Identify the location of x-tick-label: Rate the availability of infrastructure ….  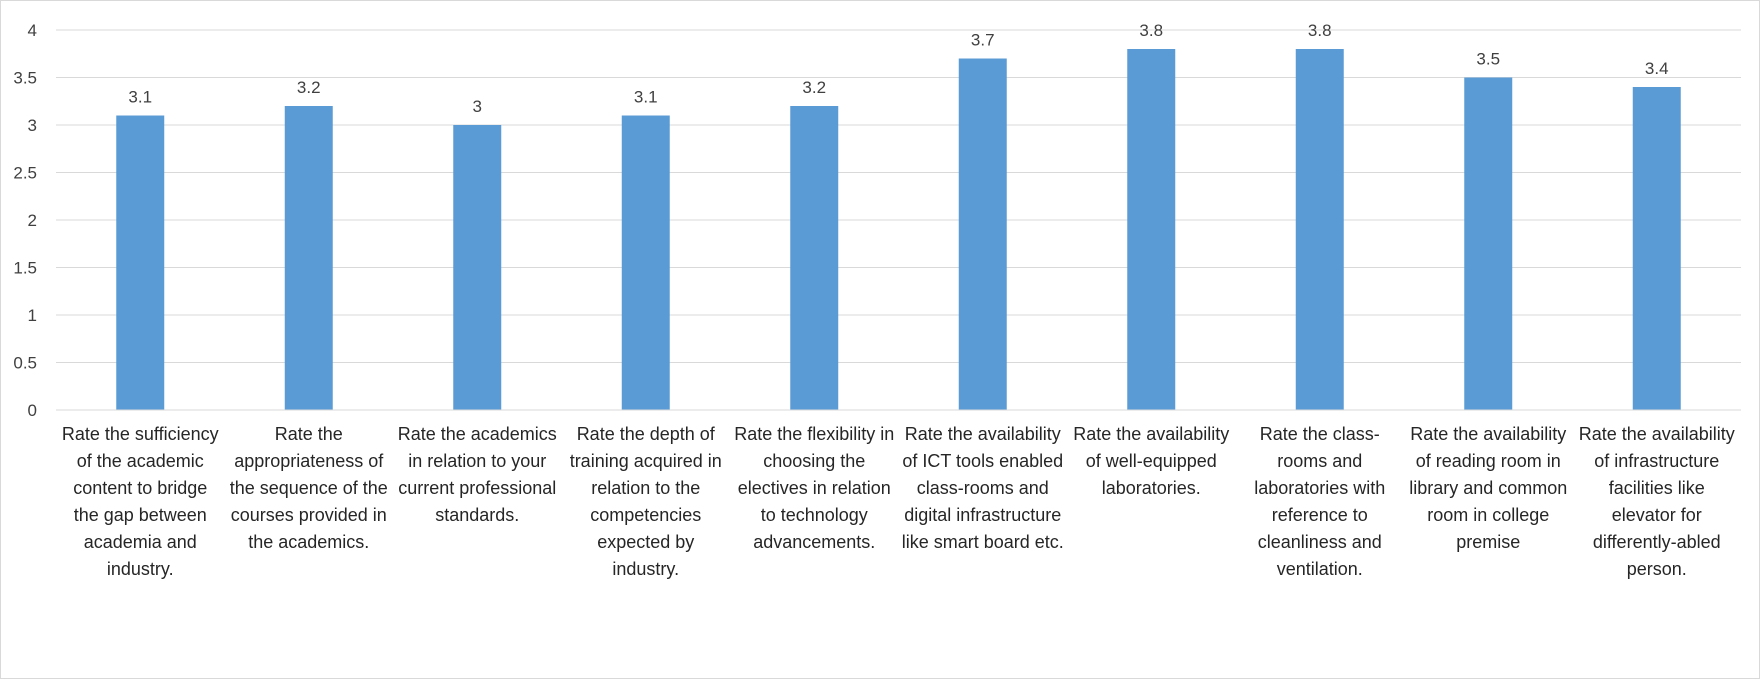
(1656, 501).